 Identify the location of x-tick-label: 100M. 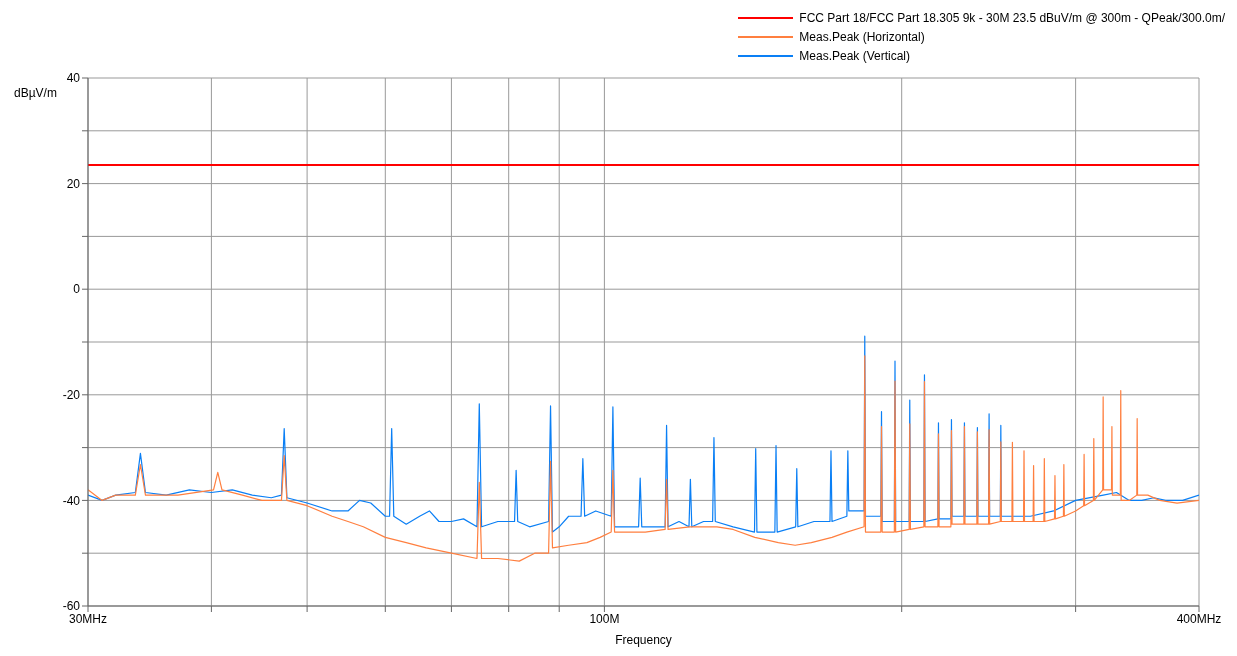
(604, 618).